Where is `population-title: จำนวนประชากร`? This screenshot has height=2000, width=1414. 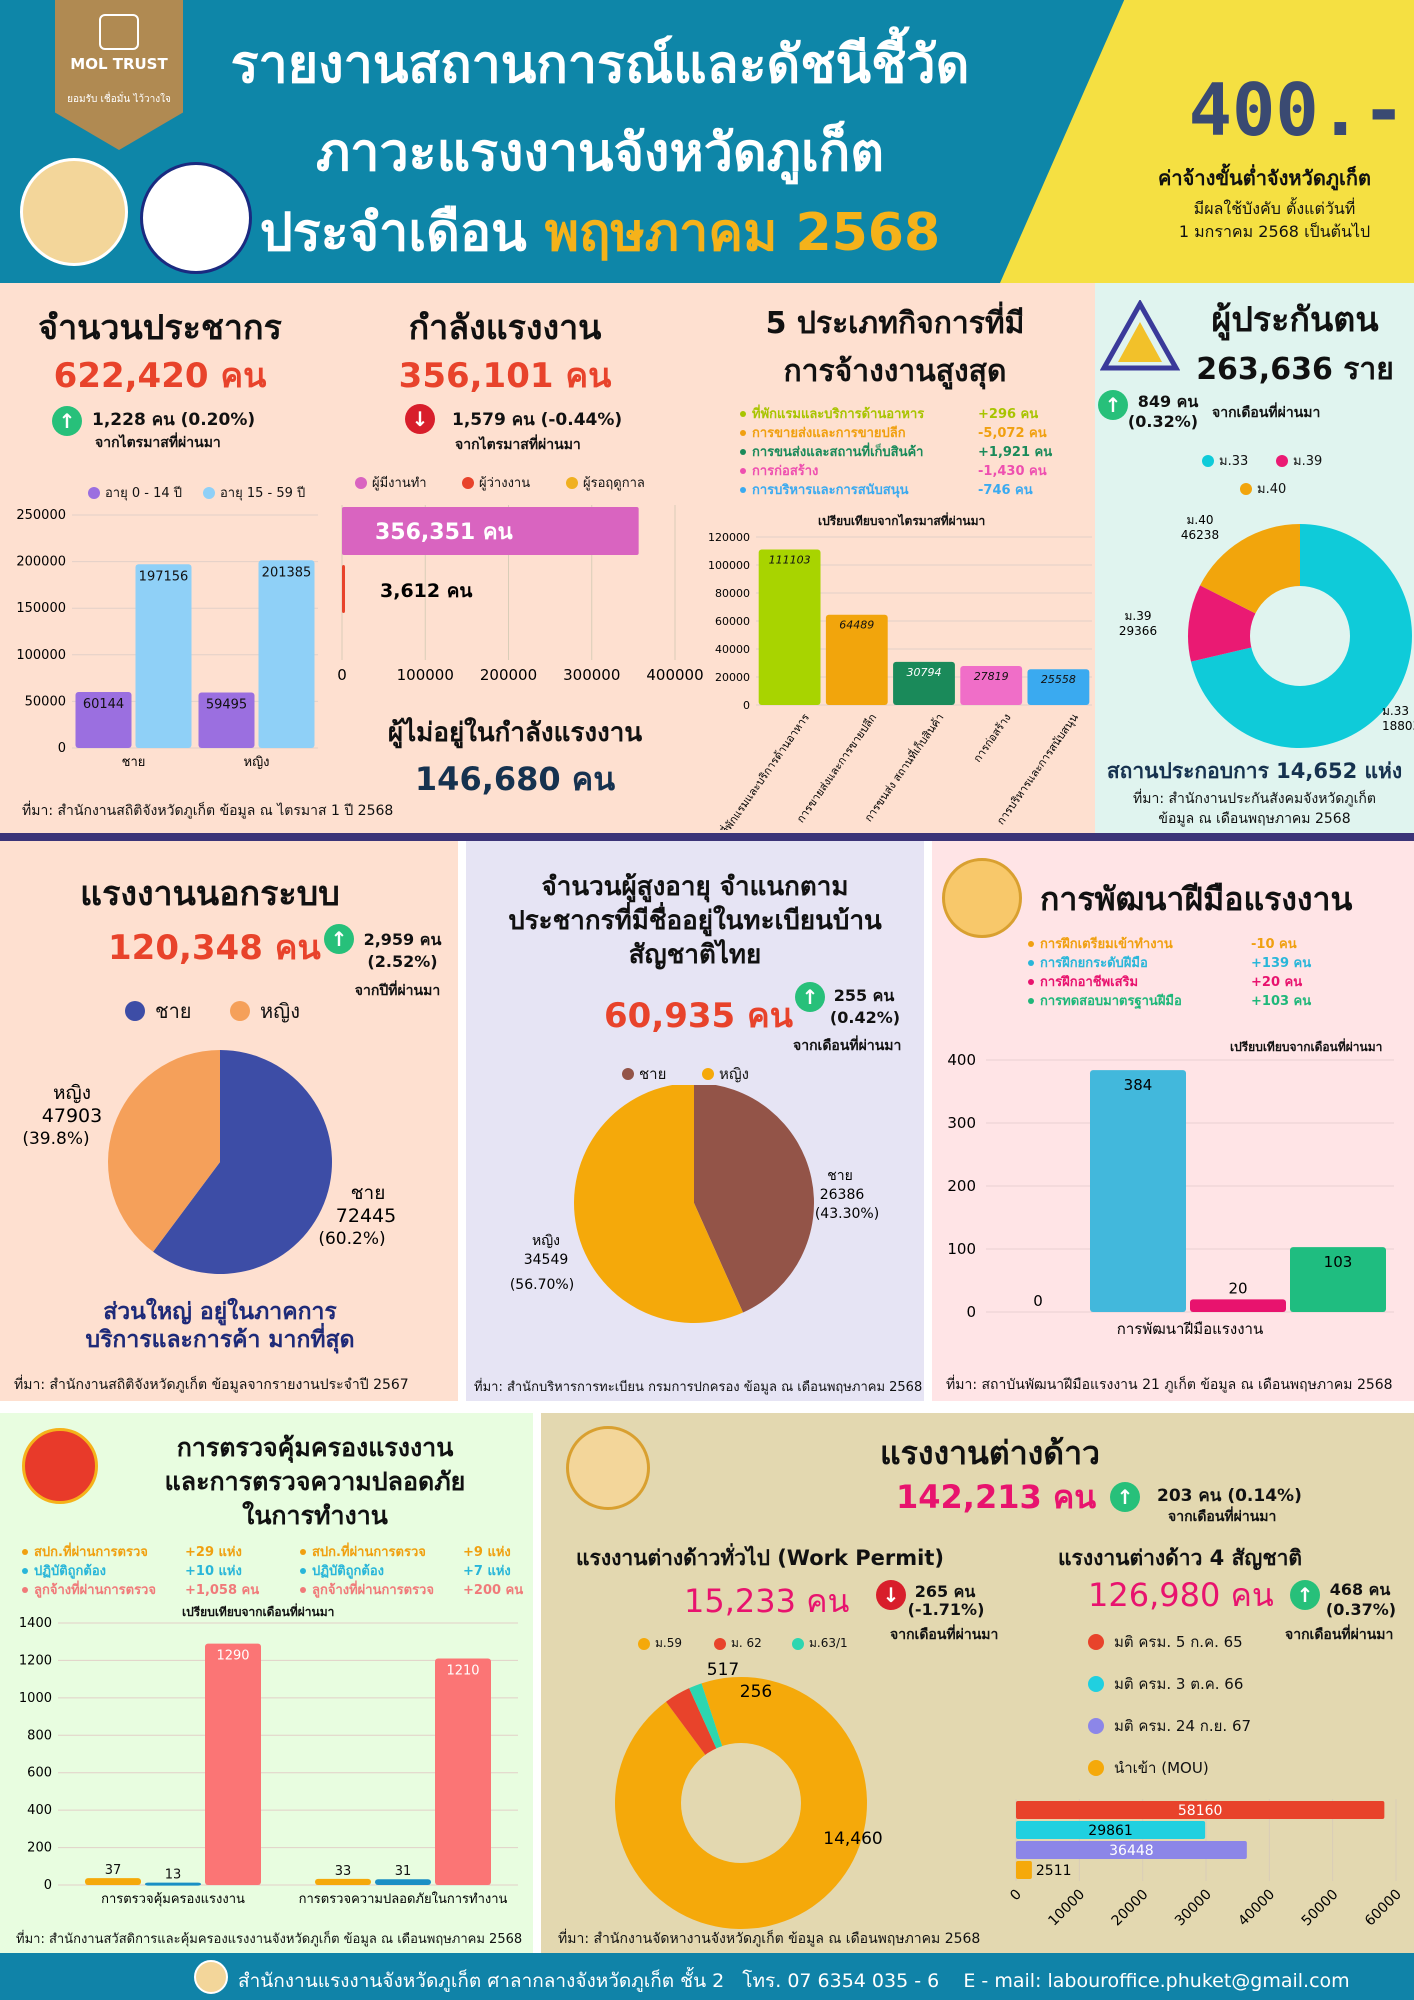
population-title: จำนวนประชากร is located at coordinates (160, 328).